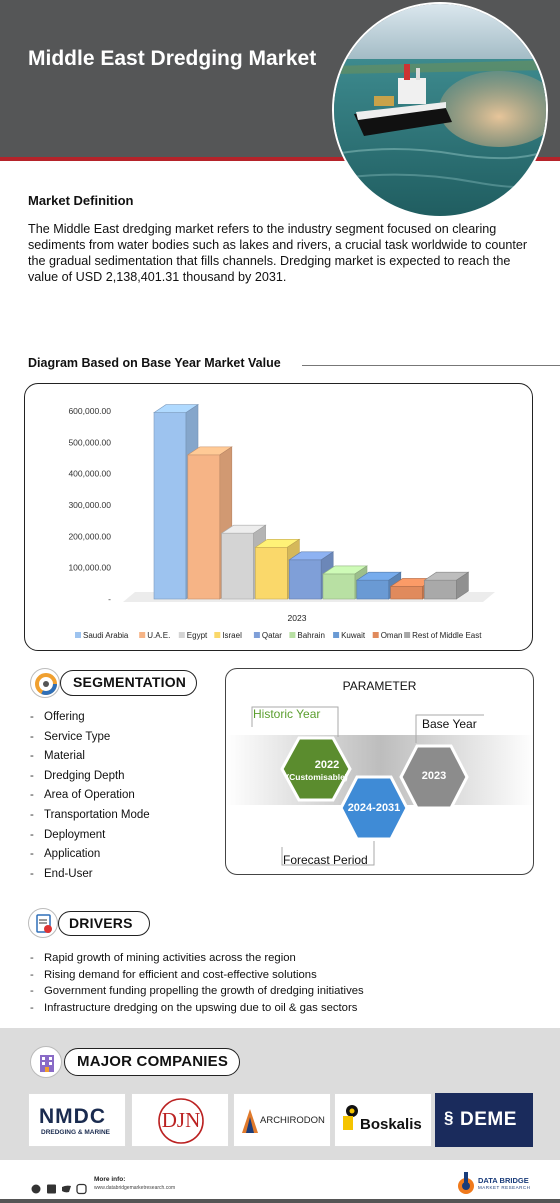  Describe the element at coordinates (89, 536) in the screenshot. I see `y-tick-label: 200,000.00` at that location.